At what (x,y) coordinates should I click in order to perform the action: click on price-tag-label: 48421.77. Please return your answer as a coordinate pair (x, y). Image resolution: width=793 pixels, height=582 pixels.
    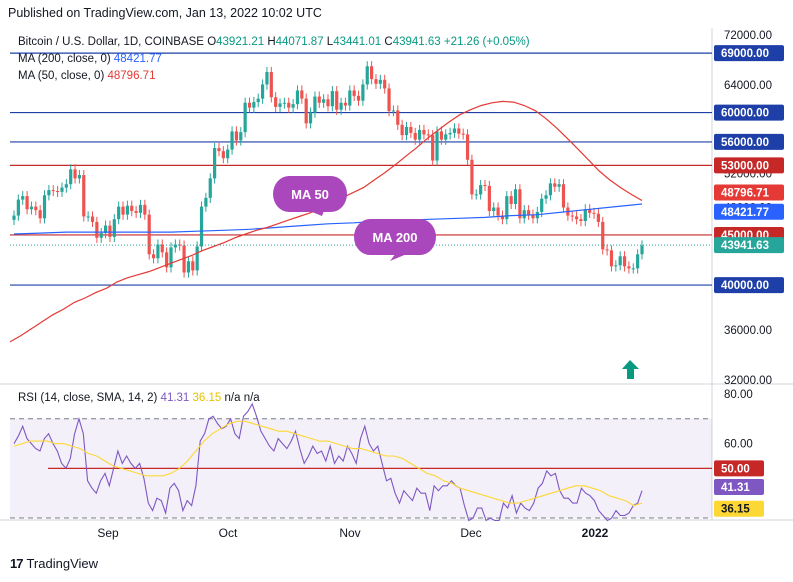
    Looking at the image, I should click on (745, 213).